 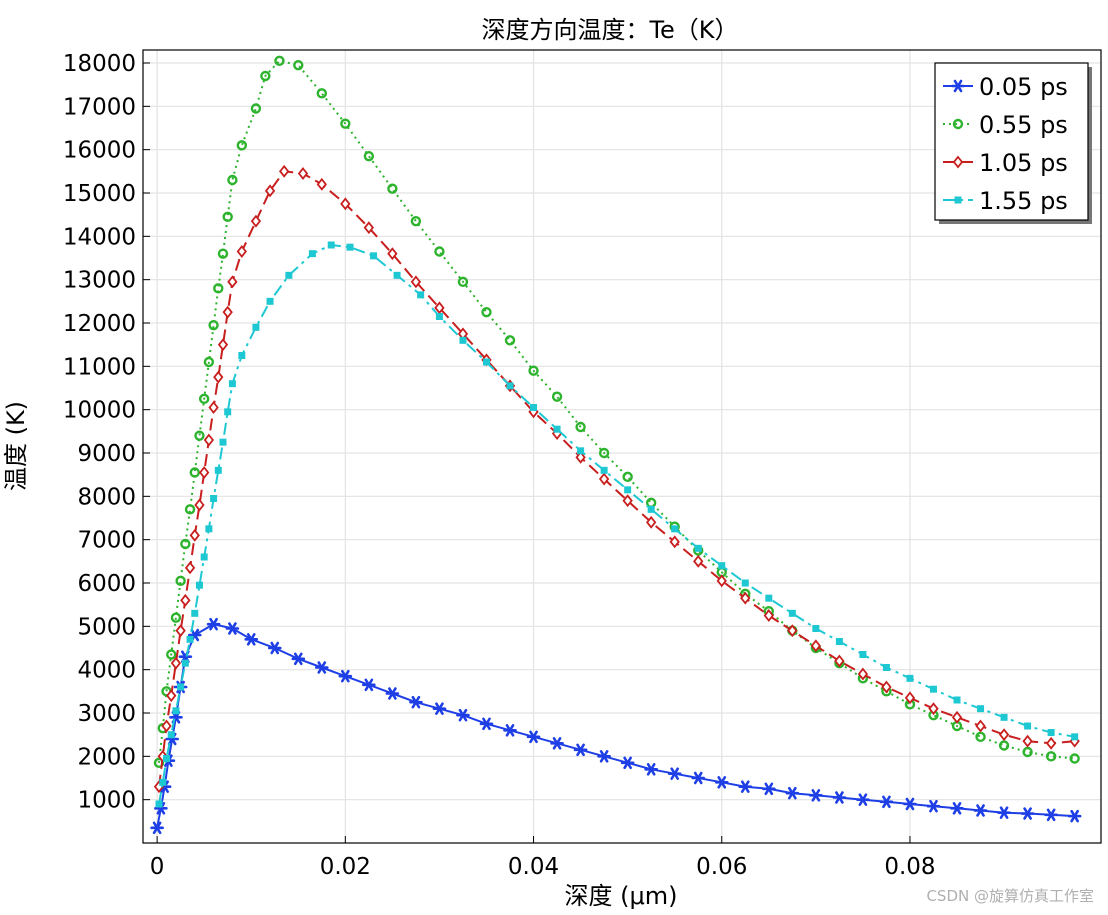 I want to click on y-tick-label: 5000, so click(x=106, y=627).